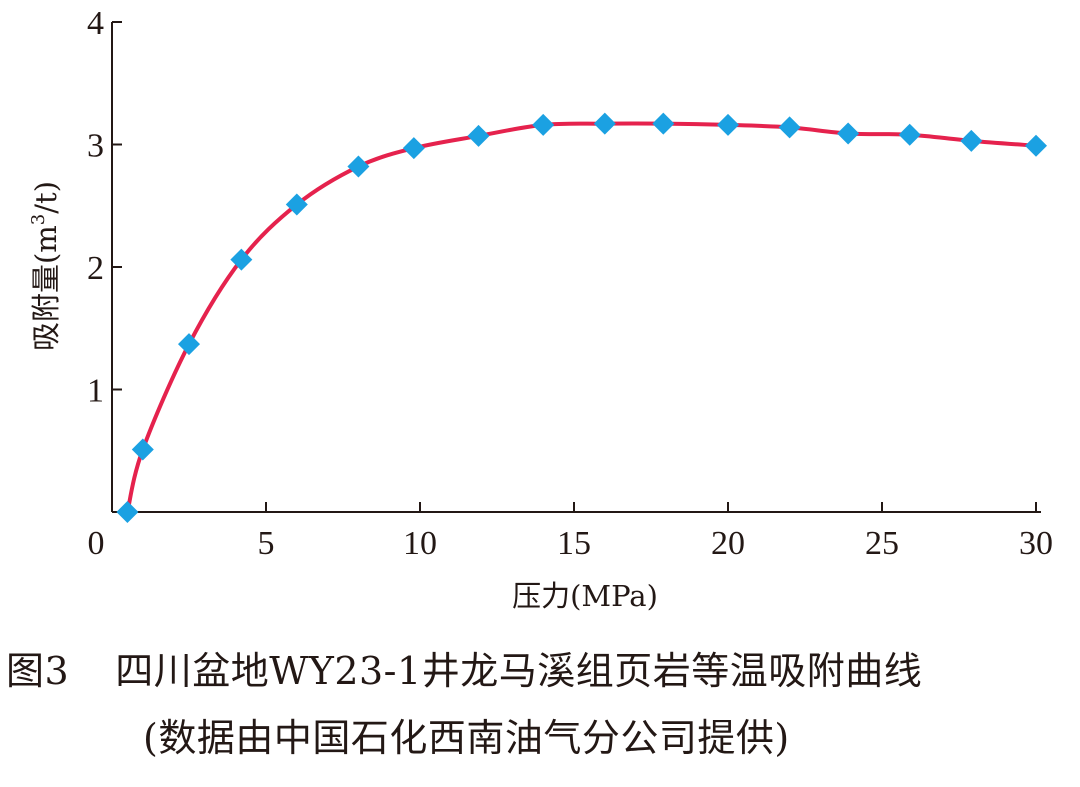  I want to click on figure-title: 四川盆地WY23-1井龙马溪组页岩等温吸附曲线, so click(519, 671).